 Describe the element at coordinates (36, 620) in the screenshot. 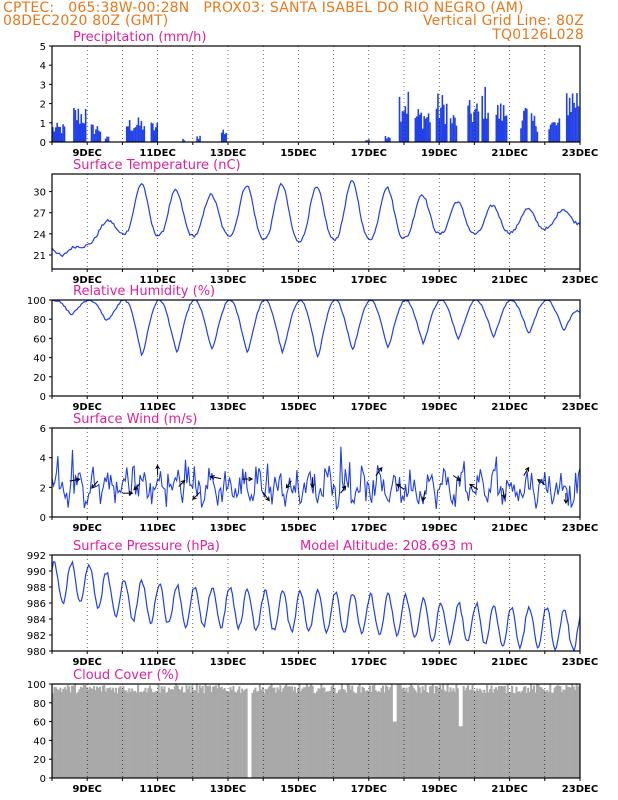

I see `y-tick-label: 984` at that location.